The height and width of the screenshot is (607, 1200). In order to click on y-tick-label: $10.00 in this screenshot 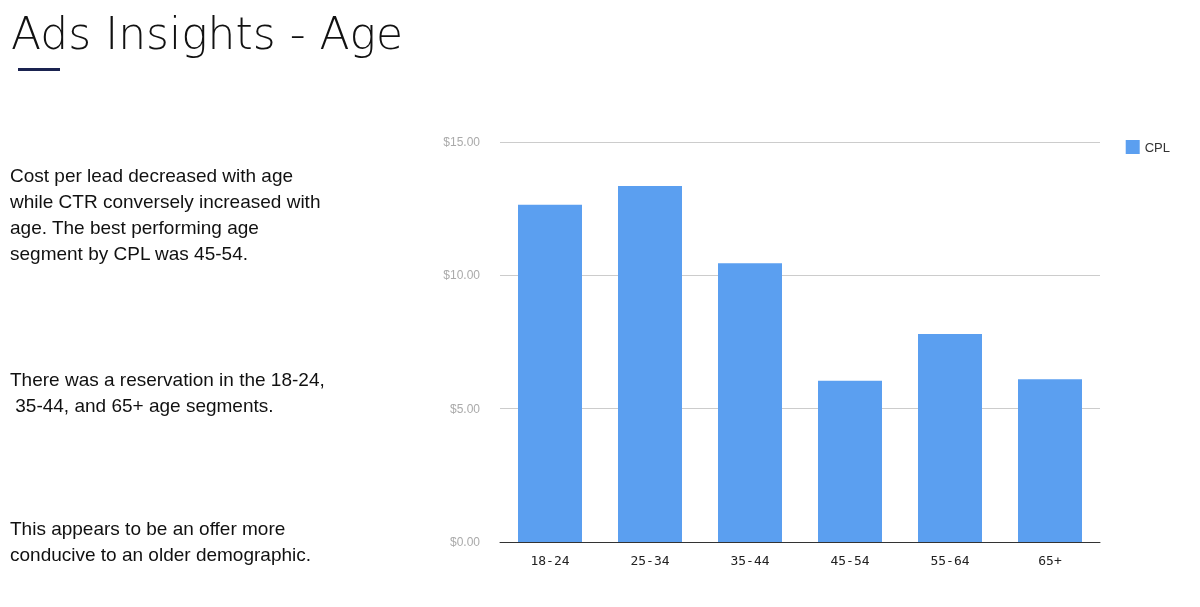, I will do `click(462, 275)`.